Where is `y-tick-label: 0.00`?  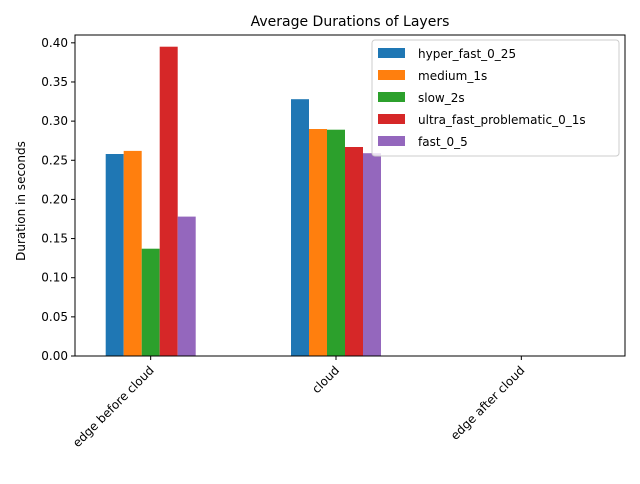 y-tick-label: 0.00 is located at coordinates (54, 356).